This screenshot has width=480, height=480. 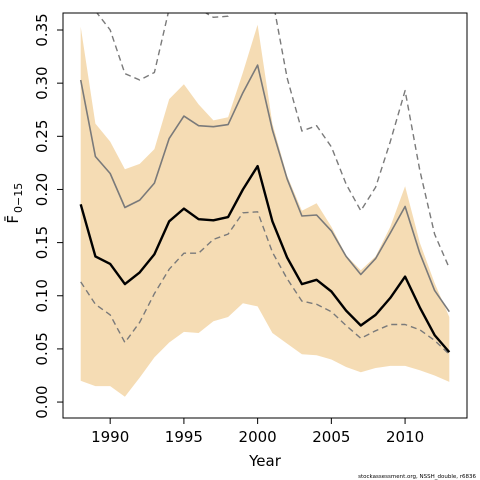 What do you see at coordinates (417, 477) in the screenshot?
I see `credit-text: stockassessment.org, NSSH_double, r6836` at bounding box center [417, 477].